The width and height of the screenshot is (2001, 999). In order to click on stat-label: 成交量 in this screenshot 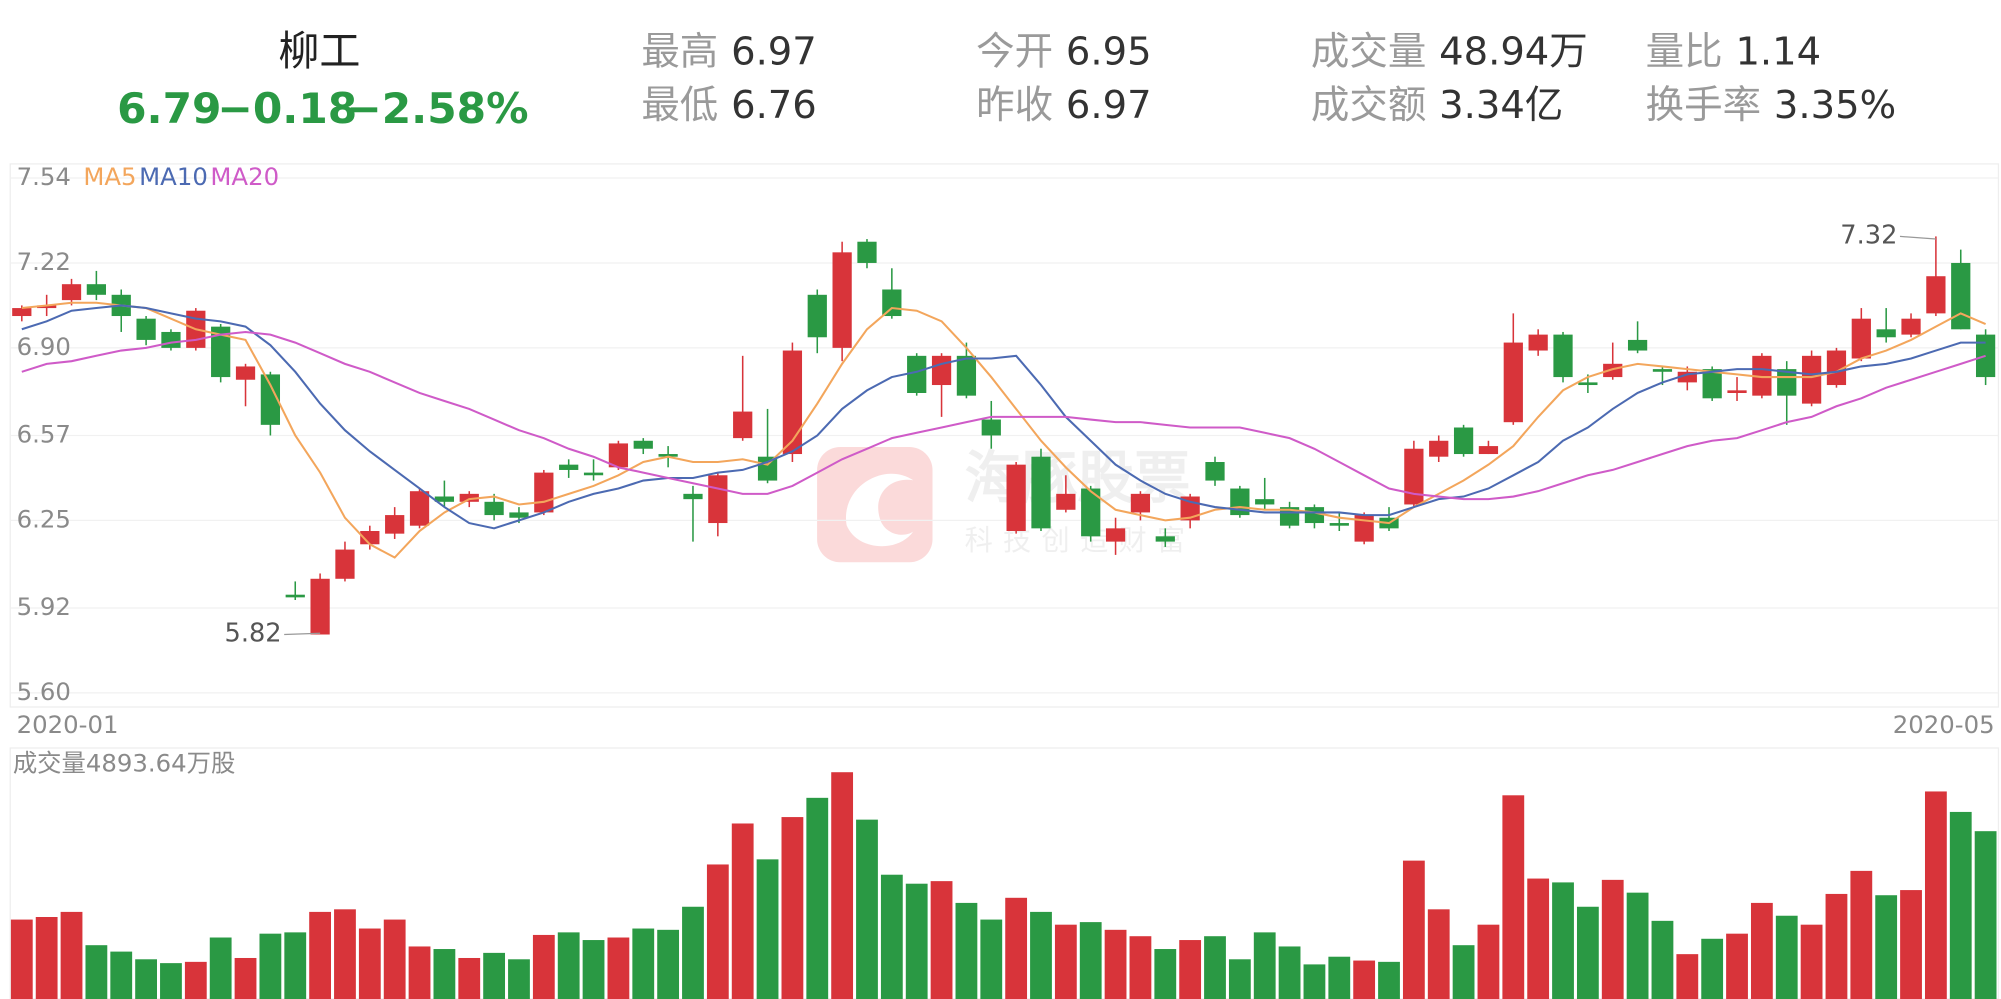, I will do `click(1368, 51)`.